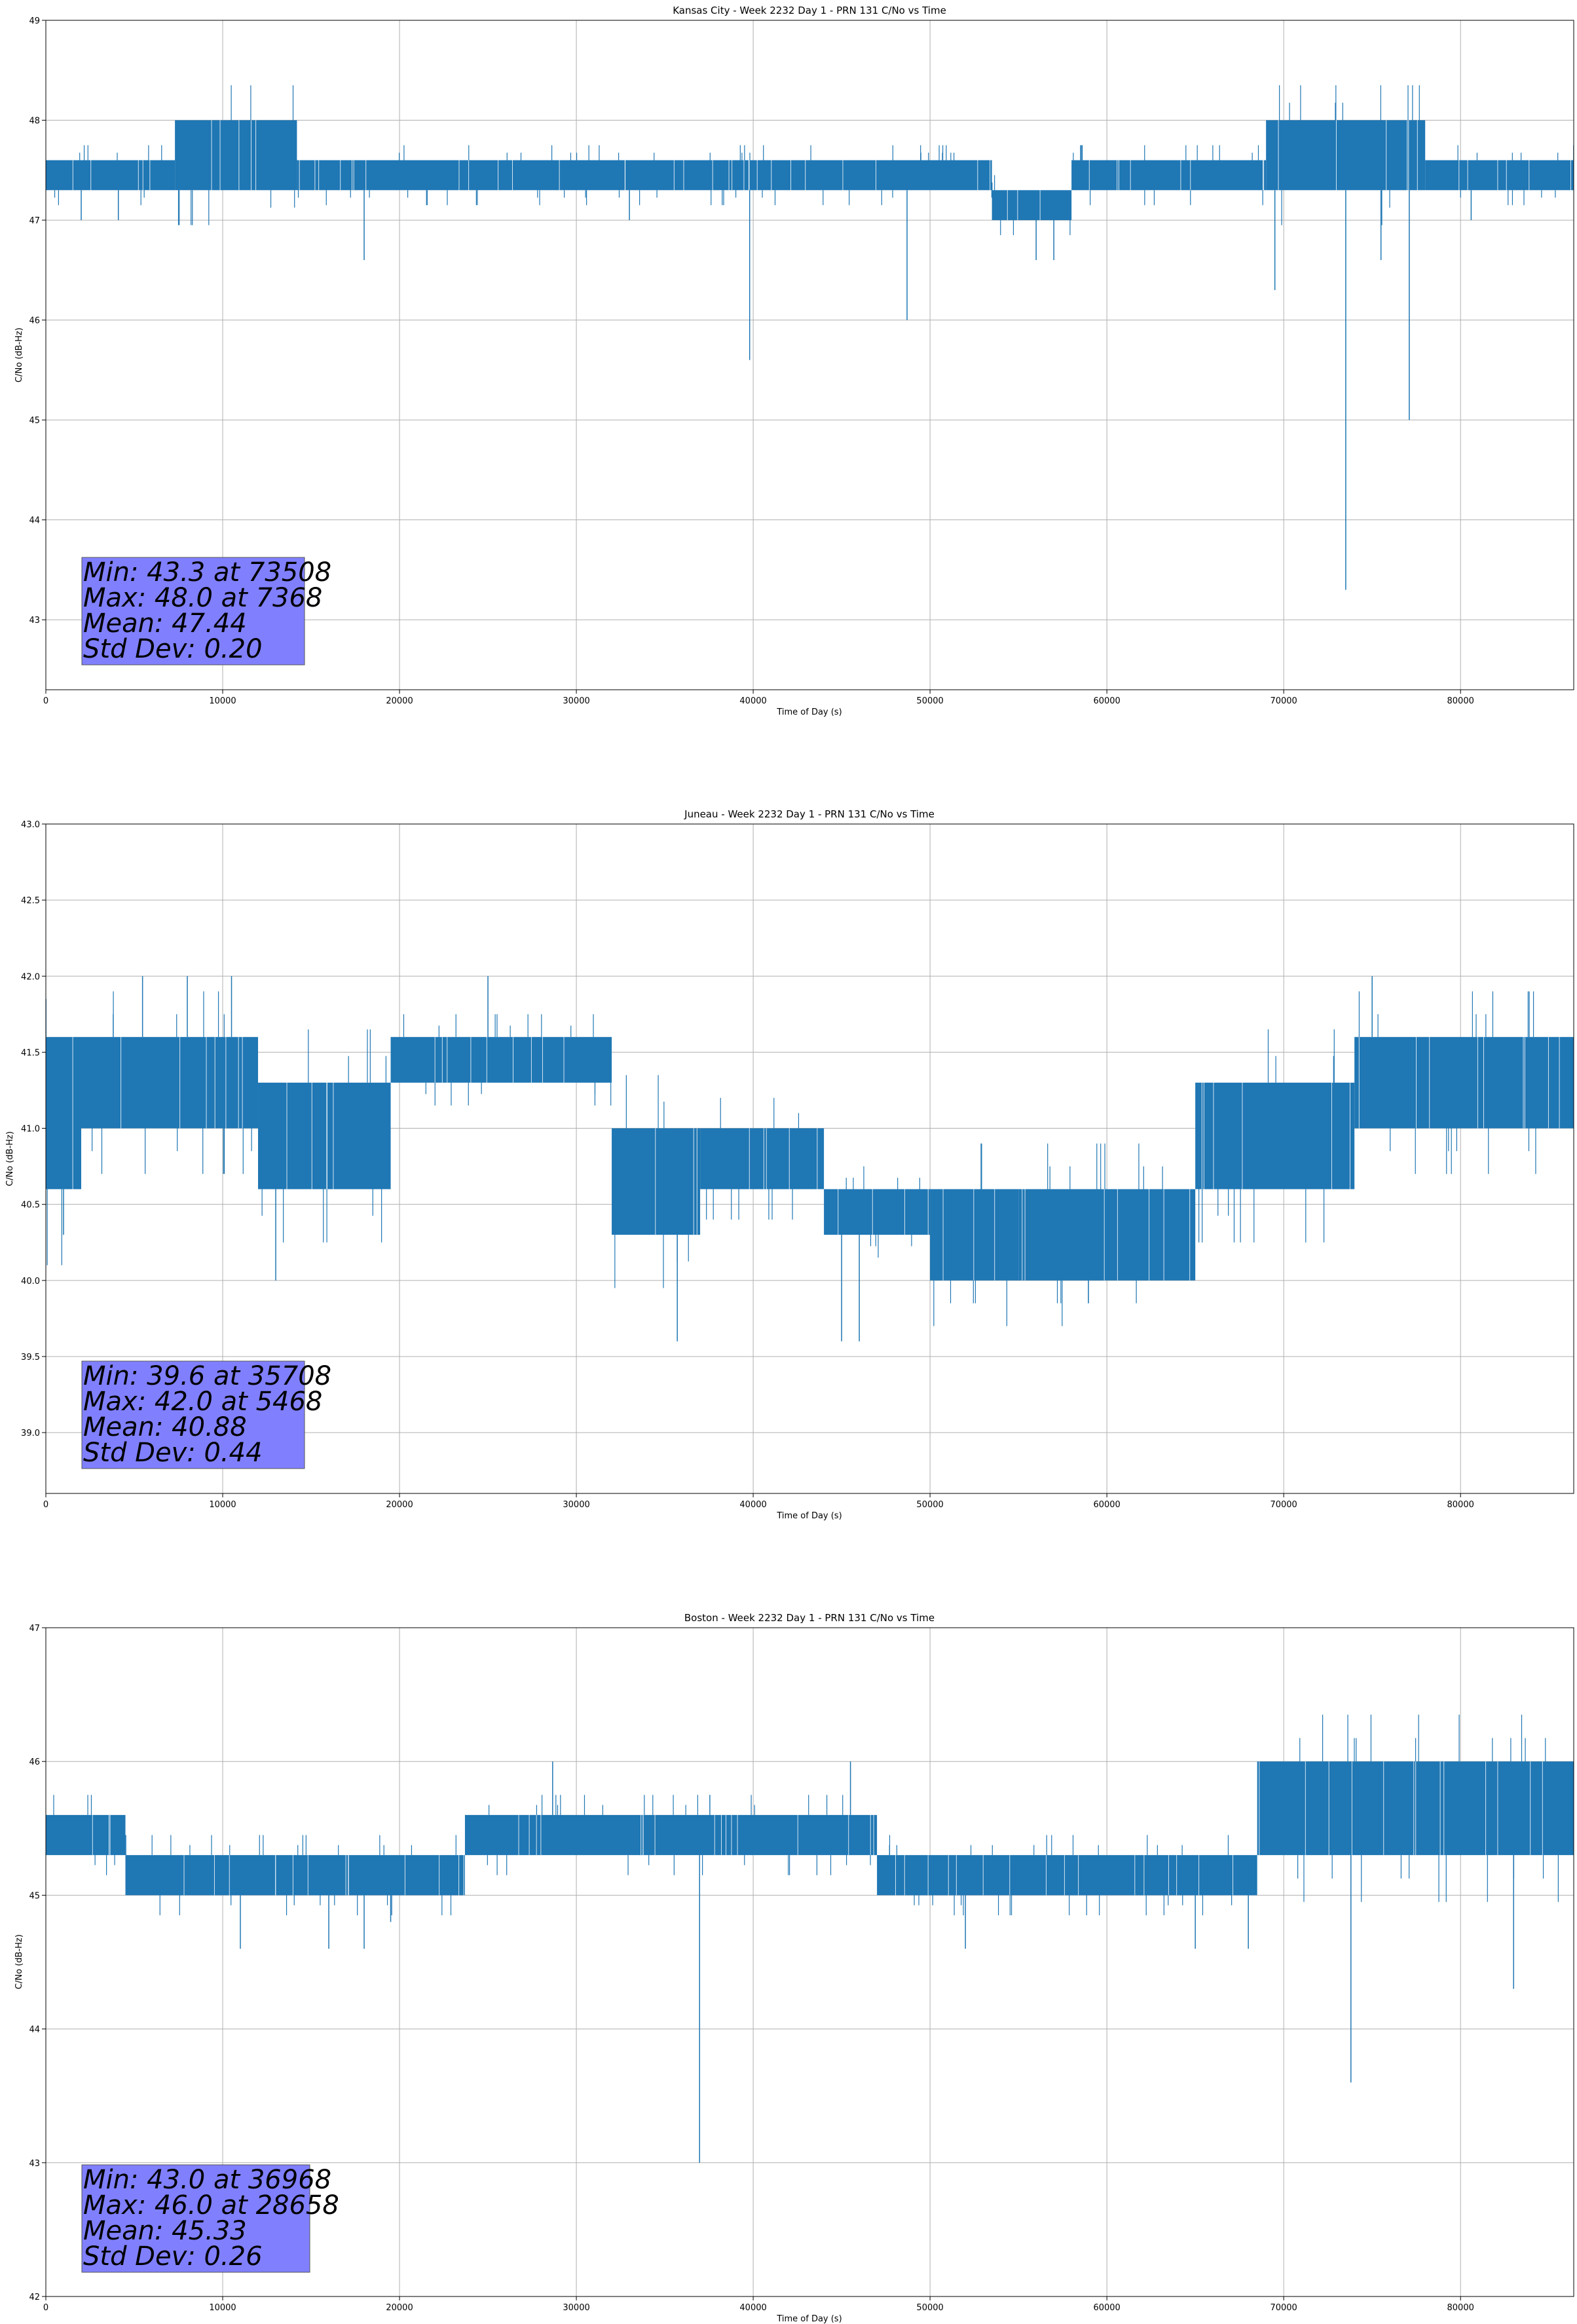 The width and height of the screenshot is (1577, 2324). What do you see at coordinates (752, 2308) in the screenshot?
I see `x-tick-label: 40000` at bounding box center [752, 2308].